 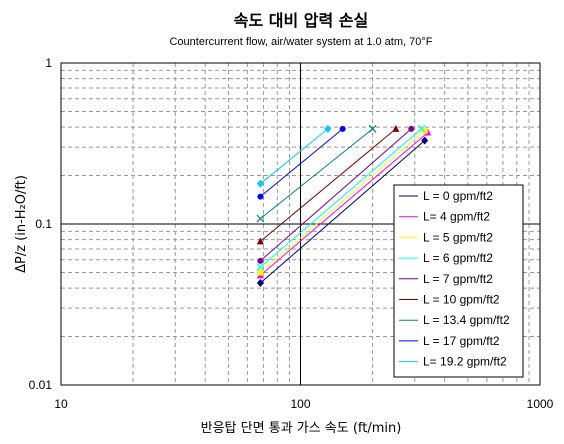 What do you see at coordinates (466, 320) in the screenshot?
I see `legend-label: L = 13.4 gpm/ft2` at bounding box center [466, 320].